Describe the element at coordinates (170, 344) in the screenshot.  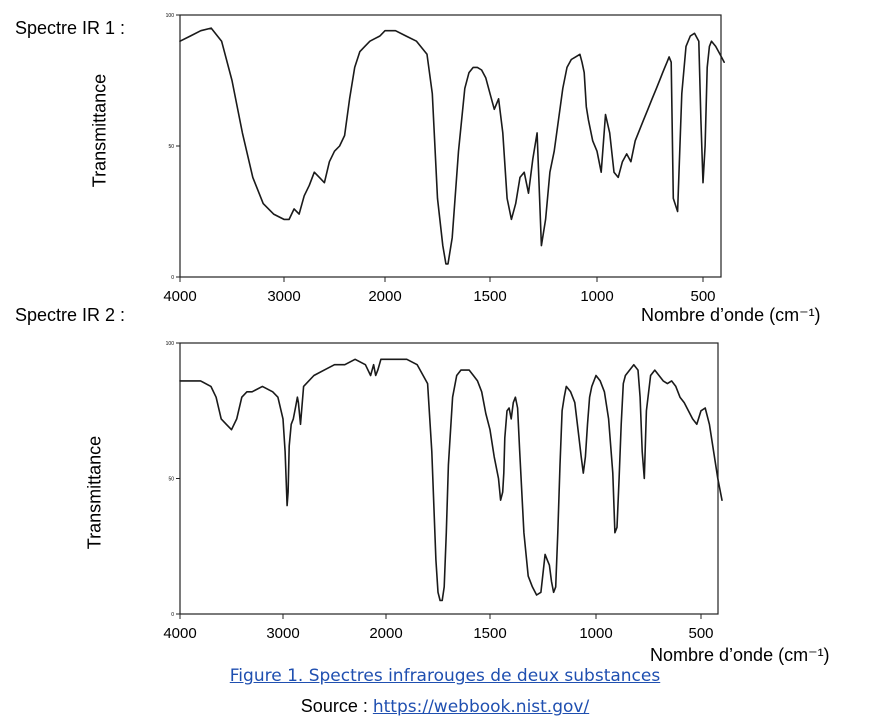
I see `ir2-y-tick-label-100: 100` at that location.